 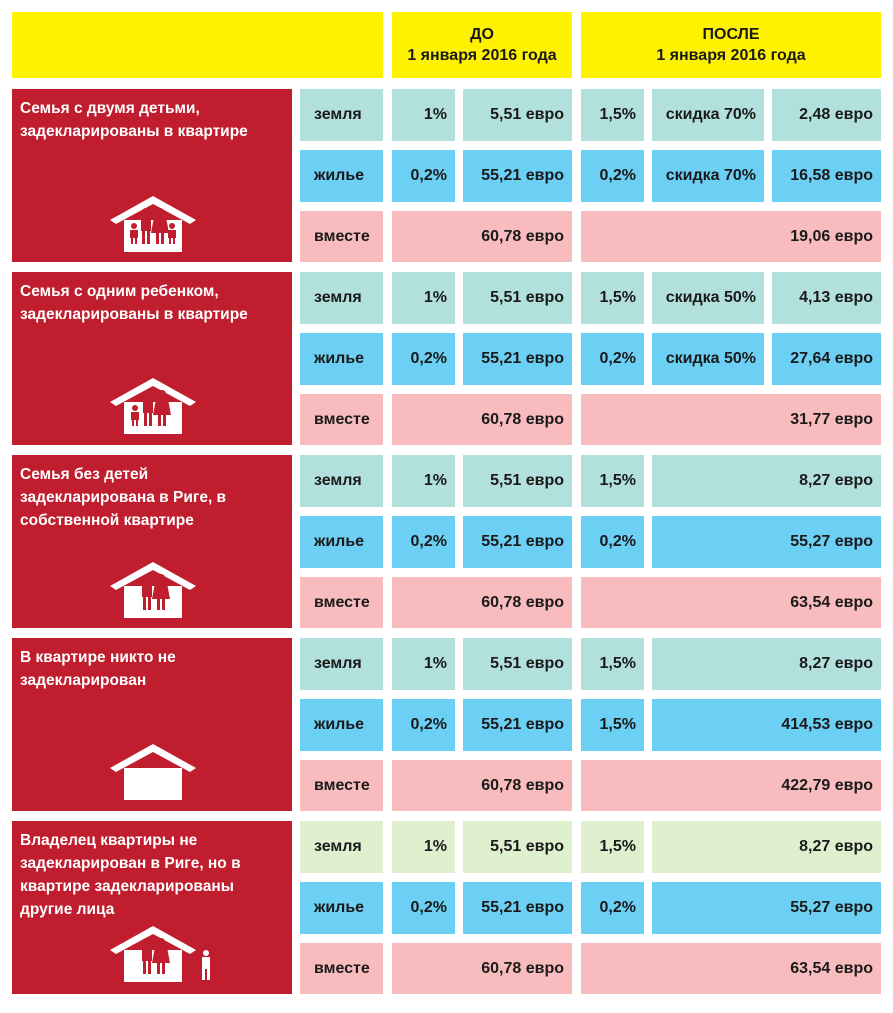 I want to click on housing-rate-after: 1,5%, so click(x=612, y=725).